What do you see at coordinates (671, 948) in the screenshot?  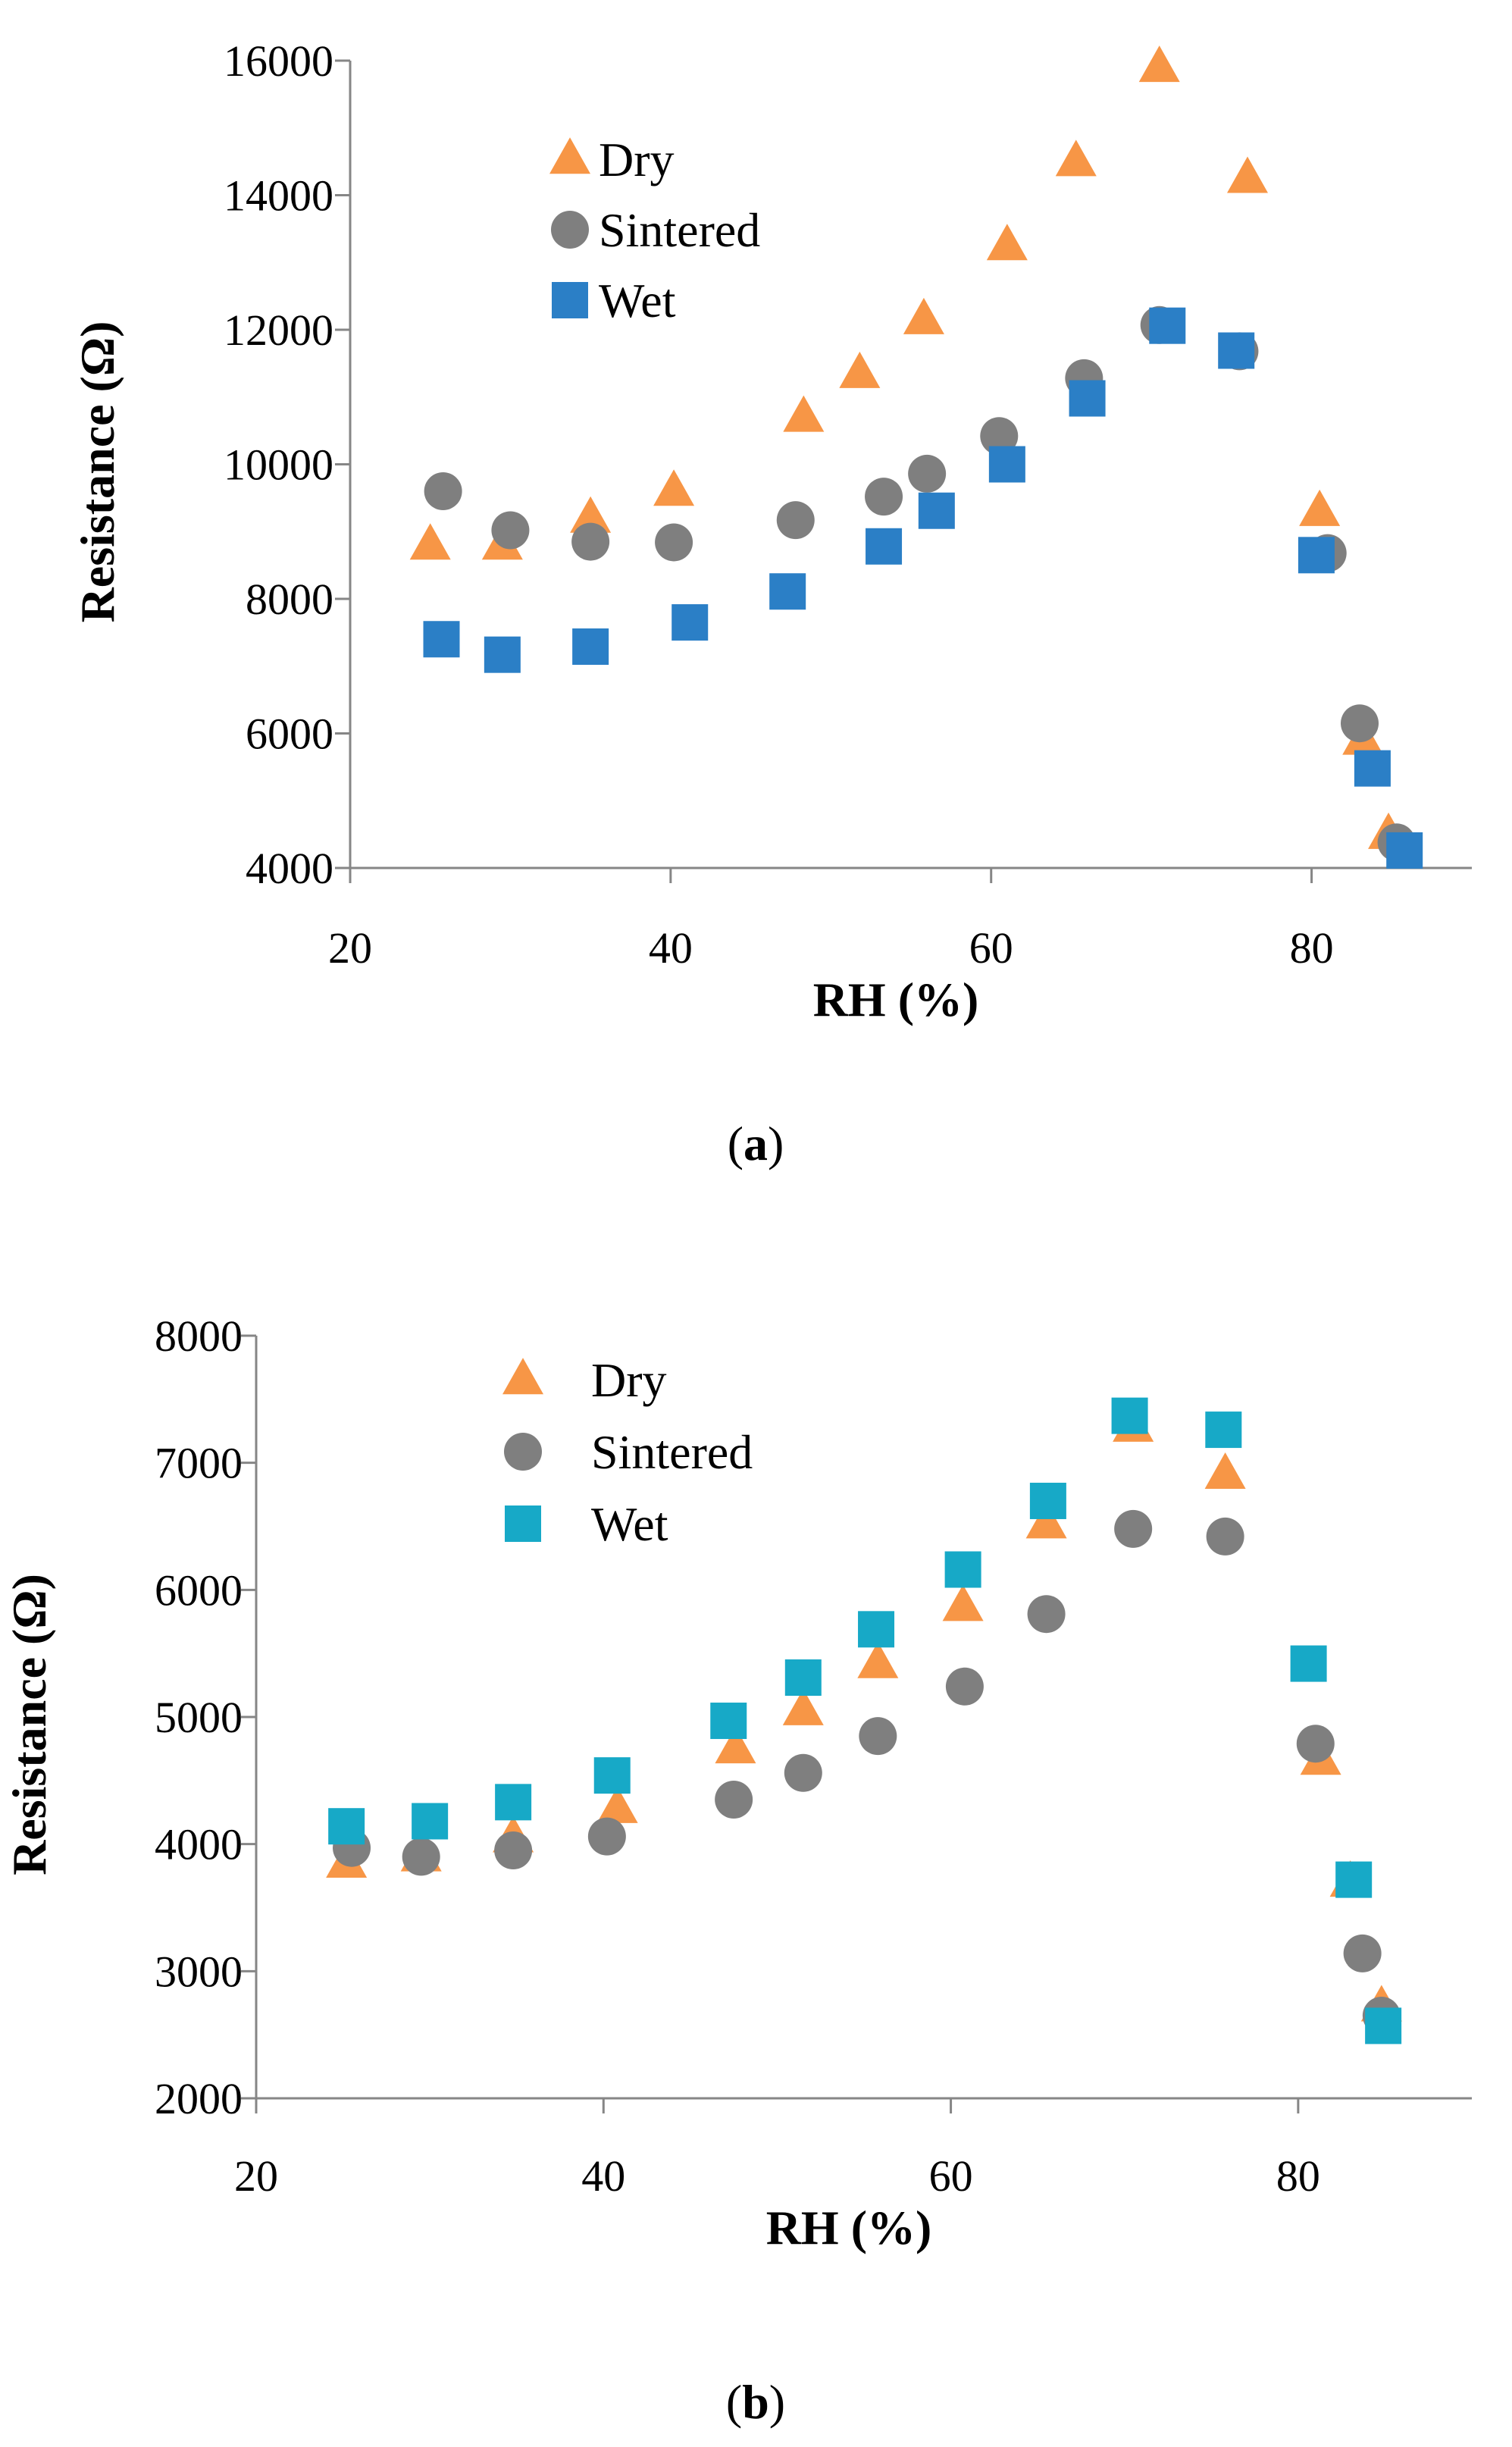 I see `x-tick-label: 40` at bounding box center [671, 948].